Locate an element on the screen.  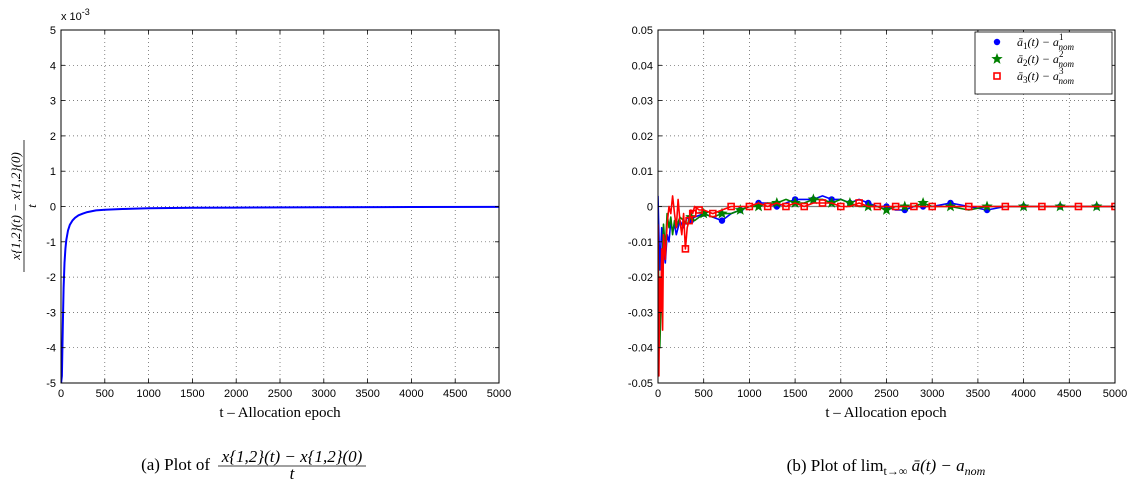
panel-a-y-axis-label: x{1,2}(t) − x{1,2}(0) t is located at coordinates (23, 206).